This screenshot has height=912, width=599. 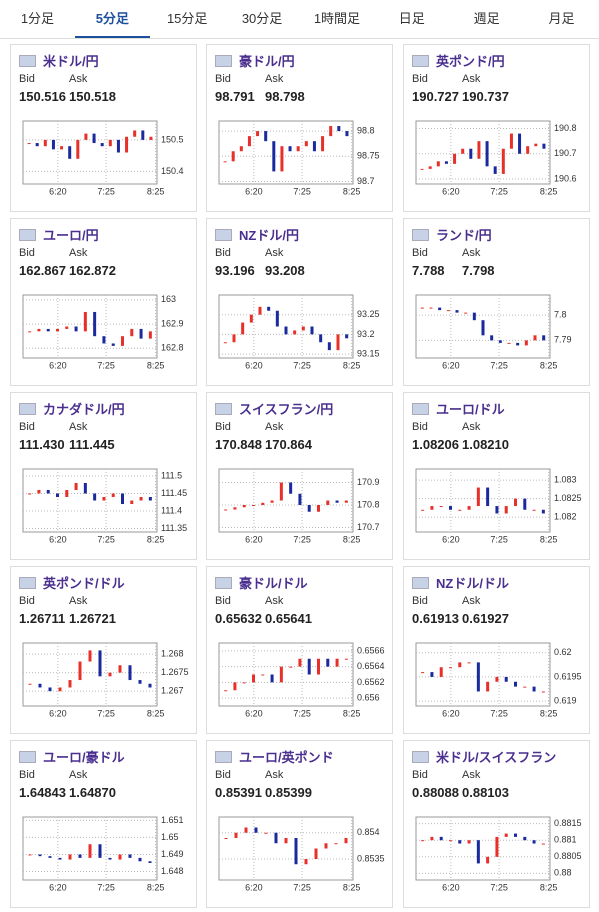 I want to click on y-tick-label: 0.62, so click(x=563, y=652).